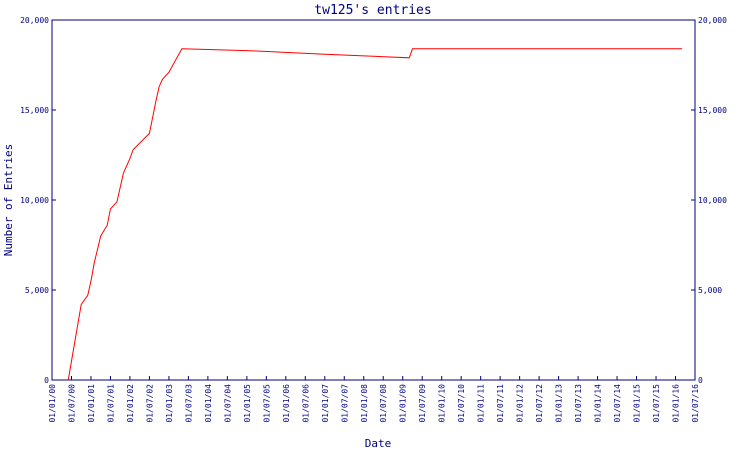  Describe the element at coordinates (500, 403) in the screenshot. I see `x-tick-label: 01/07/11` at that location.